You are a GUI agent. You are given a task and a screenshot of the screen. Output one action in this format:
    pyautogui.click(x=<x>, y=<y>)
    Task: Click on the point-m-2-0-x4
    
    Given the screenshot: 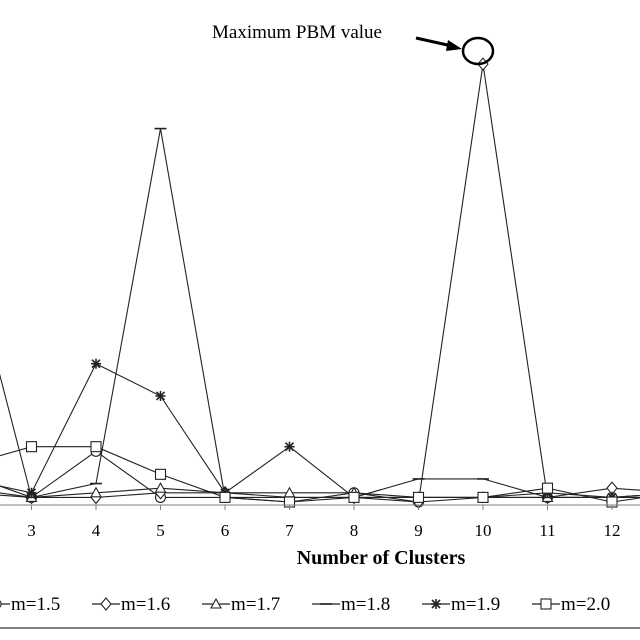 What is the action you would take?
    pyautogui.click(x=96, y=447)
    